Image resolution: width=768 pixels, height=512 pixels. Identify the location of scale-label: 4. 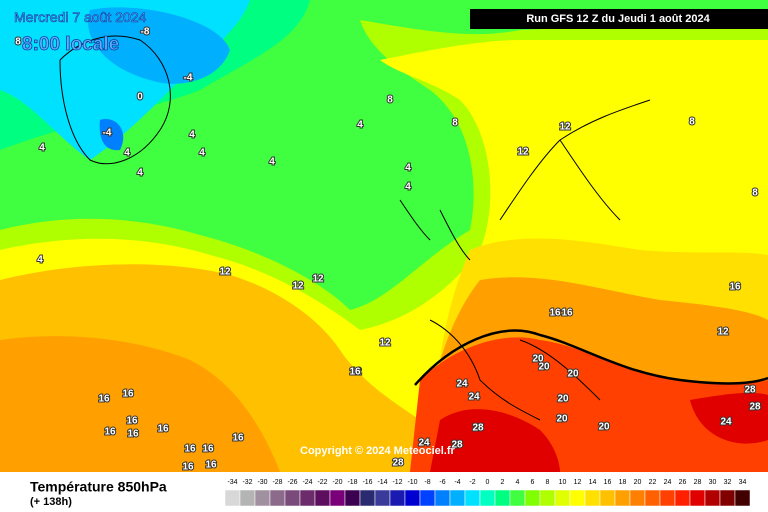
(518, 482).